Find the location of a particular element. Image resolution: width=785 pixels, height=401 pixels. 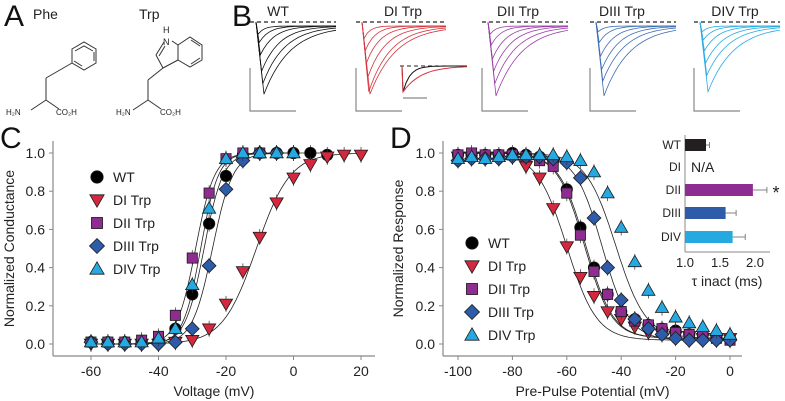

x-tick-label: -60 is located at coordinates (91, 371).